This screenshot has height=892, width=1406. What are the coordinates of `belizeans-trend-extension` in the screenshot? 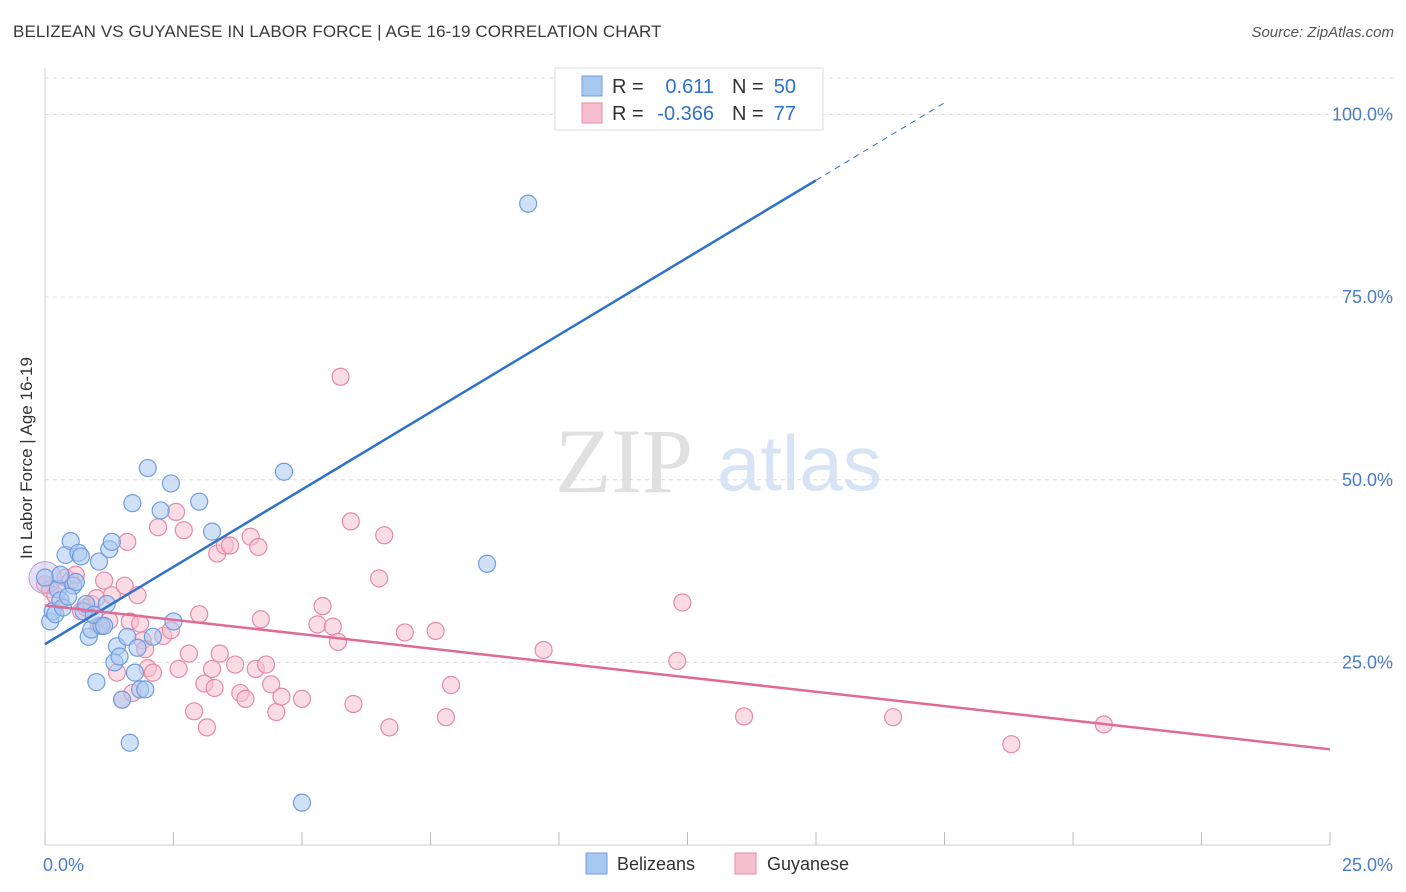 It's located at (880, 141).